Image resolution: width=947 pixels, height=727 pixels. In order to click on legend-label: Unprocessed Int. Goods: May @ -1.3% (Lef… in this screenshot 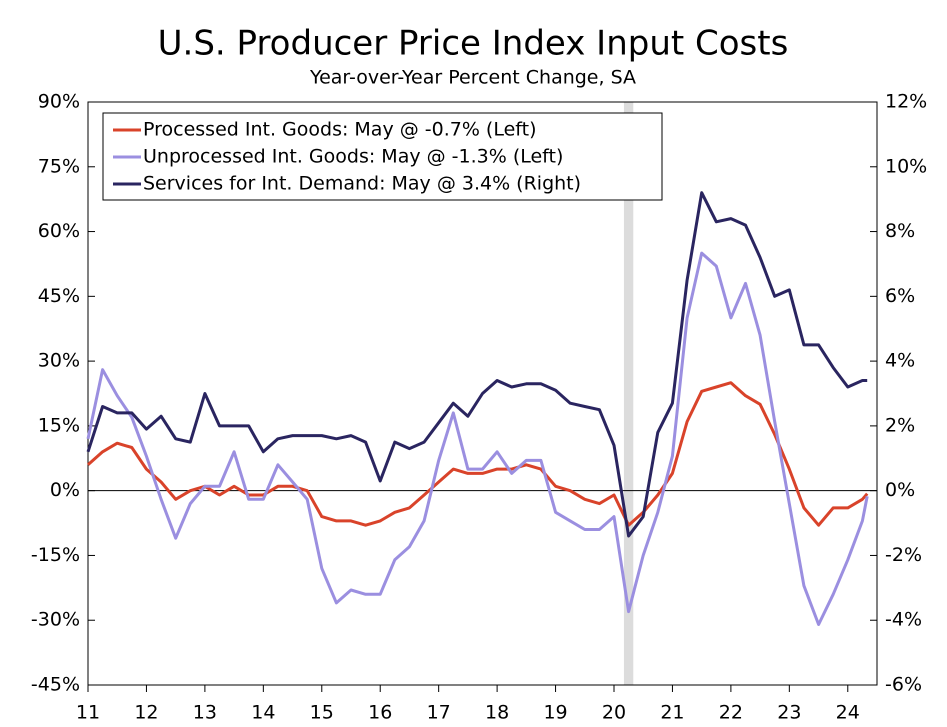, I will do `click(353, 157)`.